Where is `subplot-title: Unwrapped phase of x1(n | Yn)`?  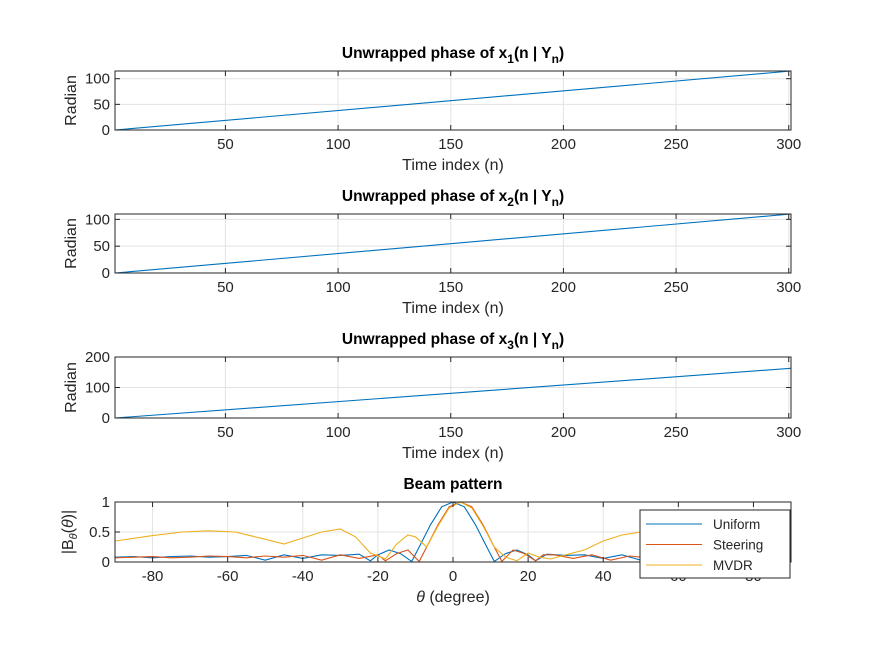 subplot-title: Unwrapped phase of x1(n | Yn) is located at coordinates (453, 55).